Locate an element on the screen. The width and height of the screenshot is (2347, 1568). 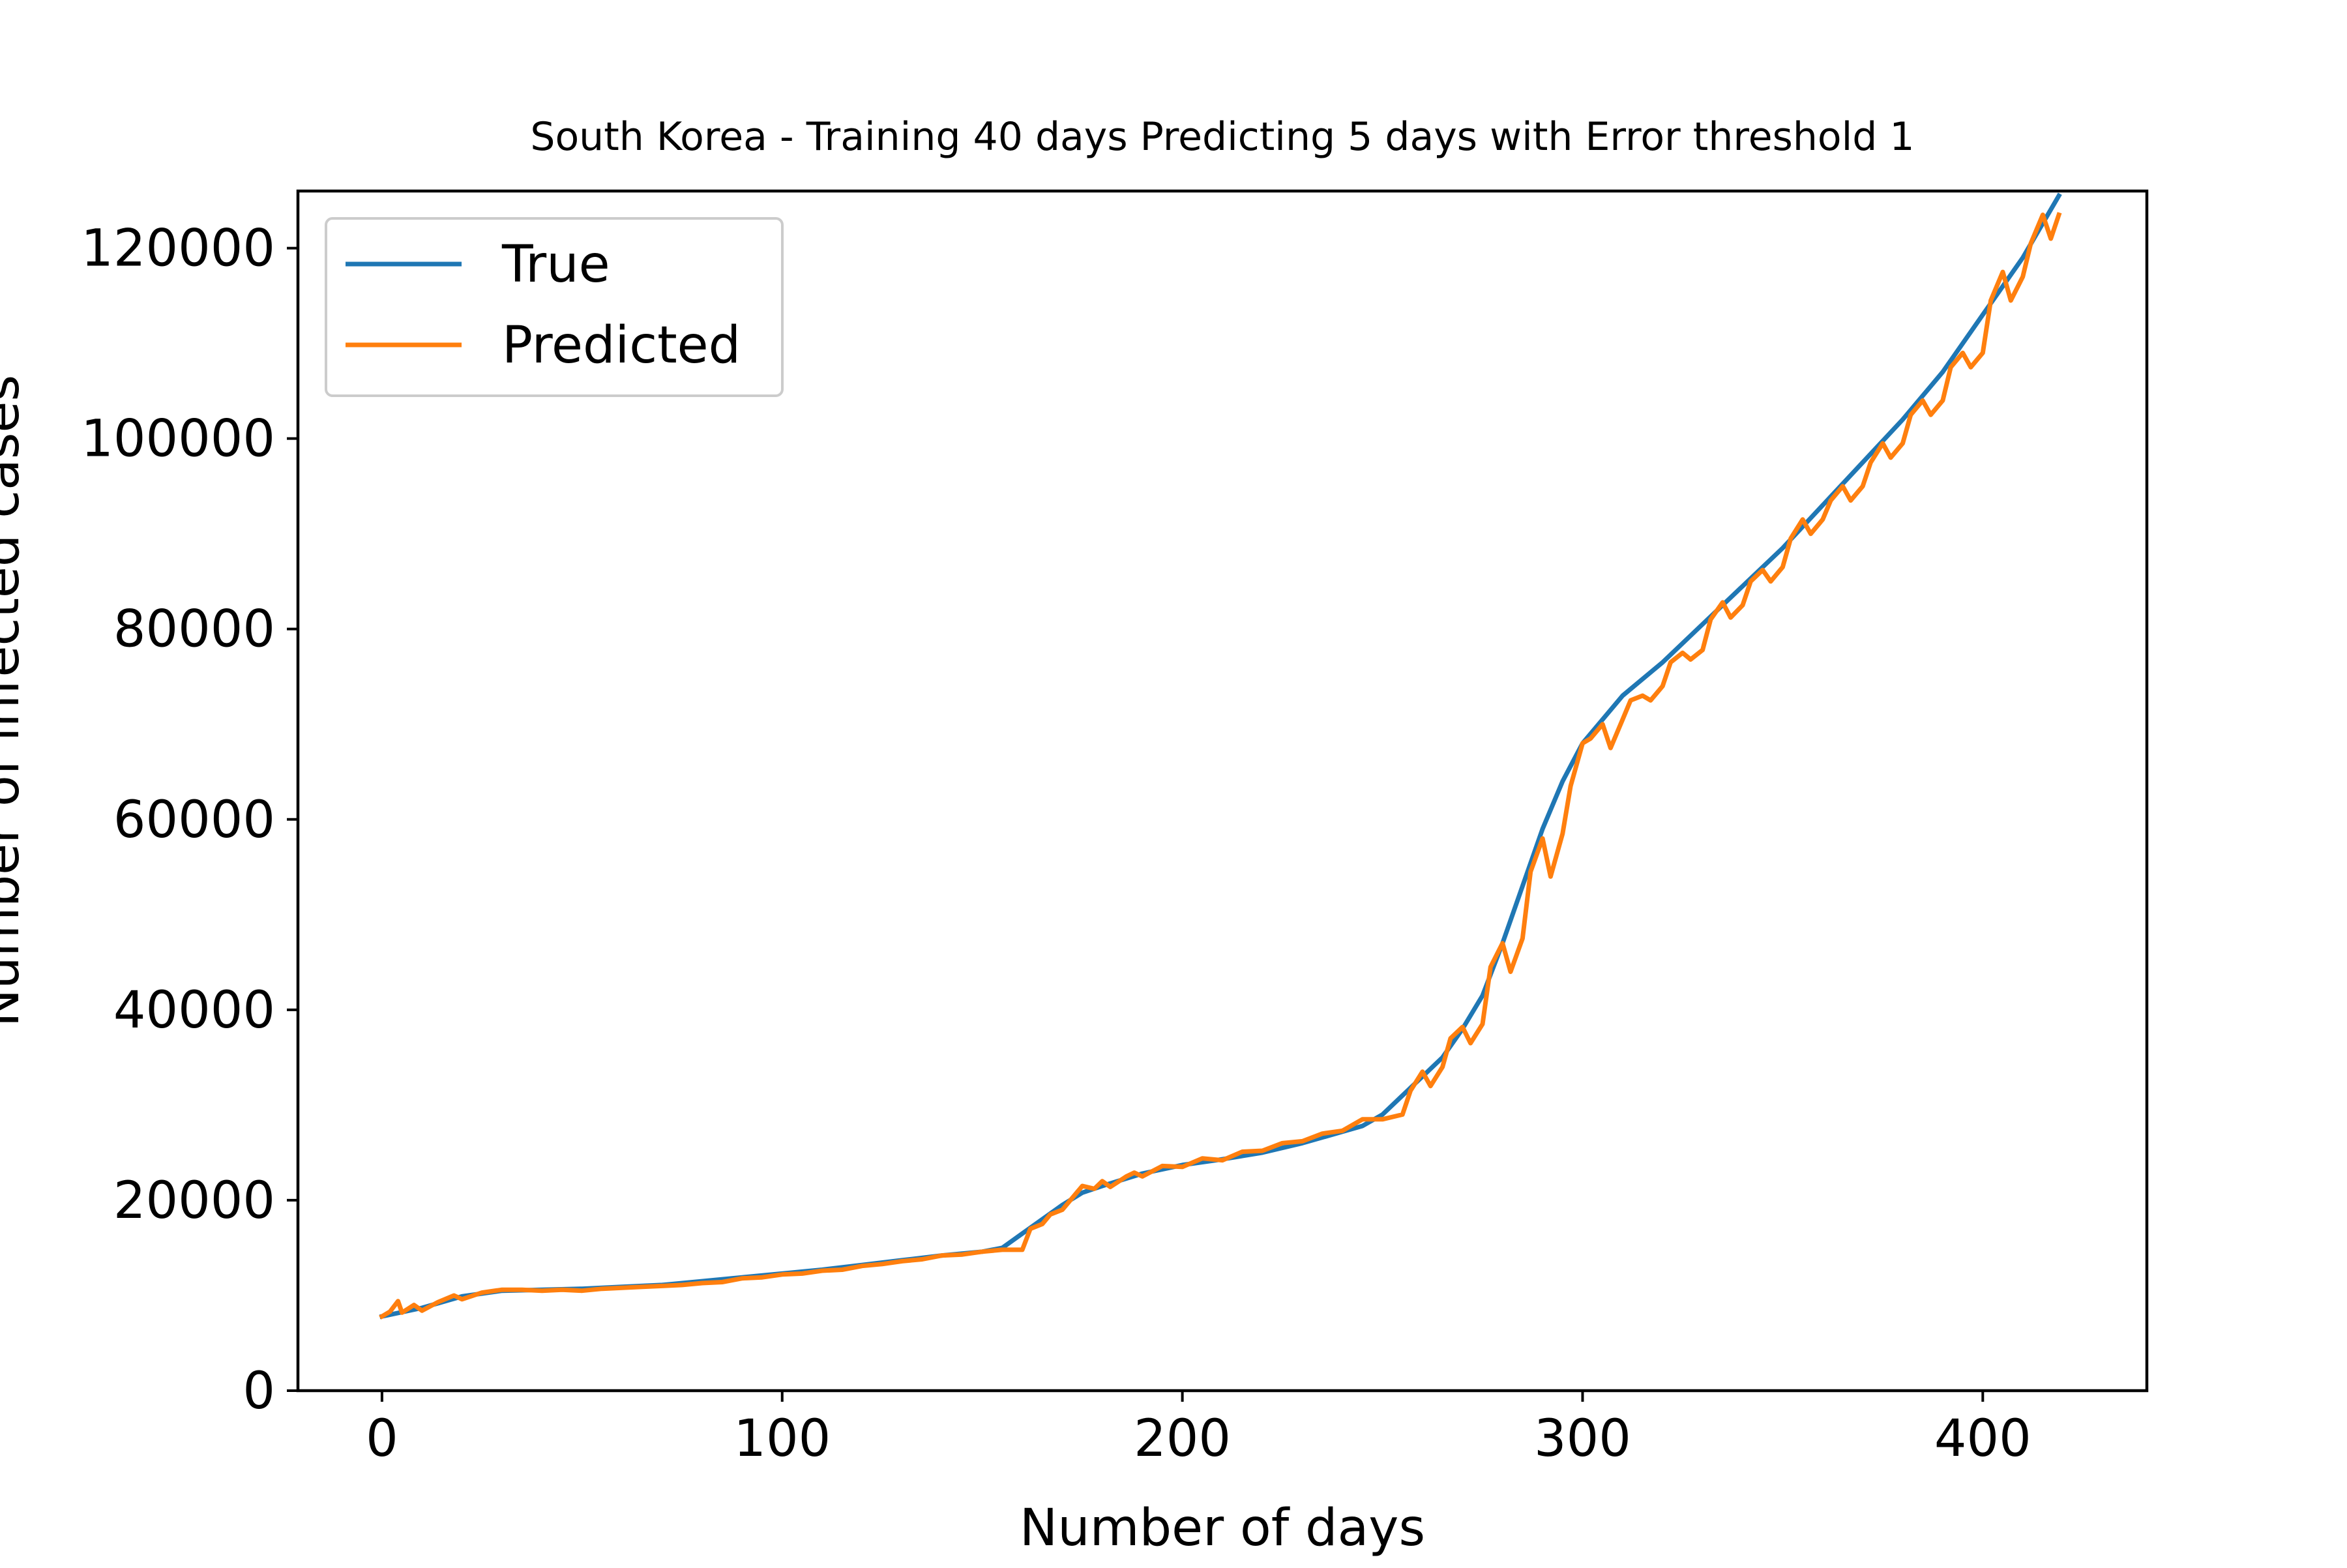
legend: True Predicted is located at coordinates (554, 307).